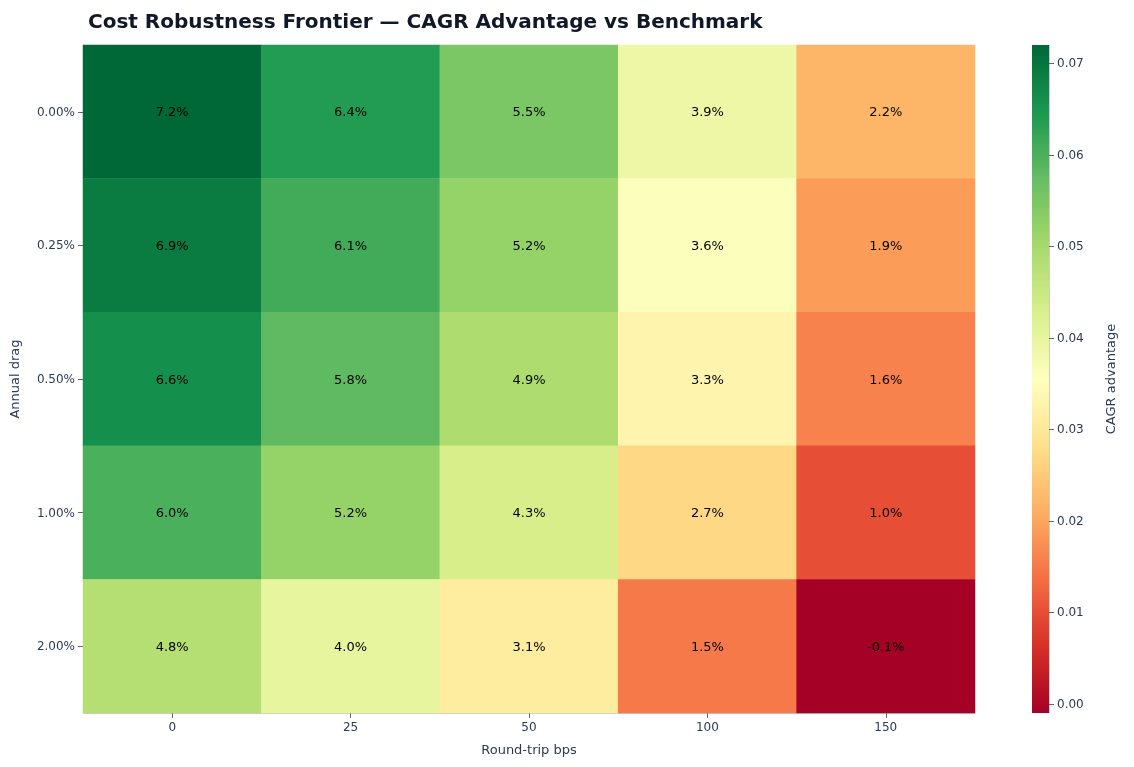 The width and height of the screenshot is (1134, 767). I want to click on x-tick-label: 0, so click(172, 727).